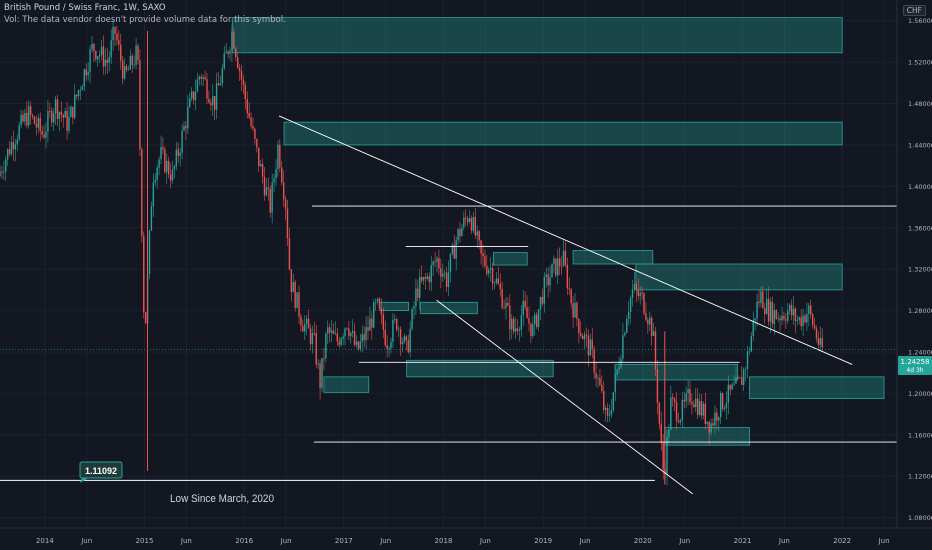 The height and width of the screenshot is (550, 932). Describe the element at coordinates (564, 397) in the screenshot. I see `trend-line` at that location.